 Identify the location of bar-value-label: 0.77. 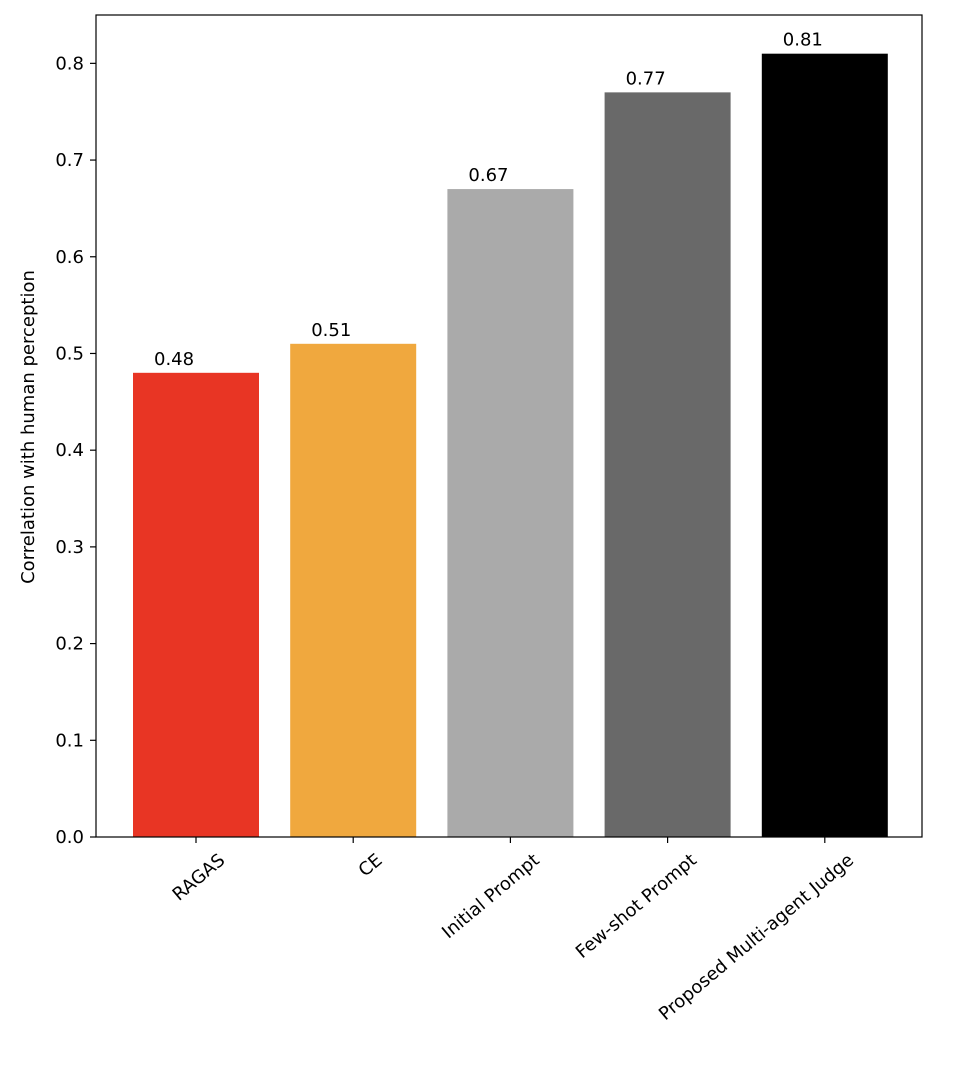
(646, 78).